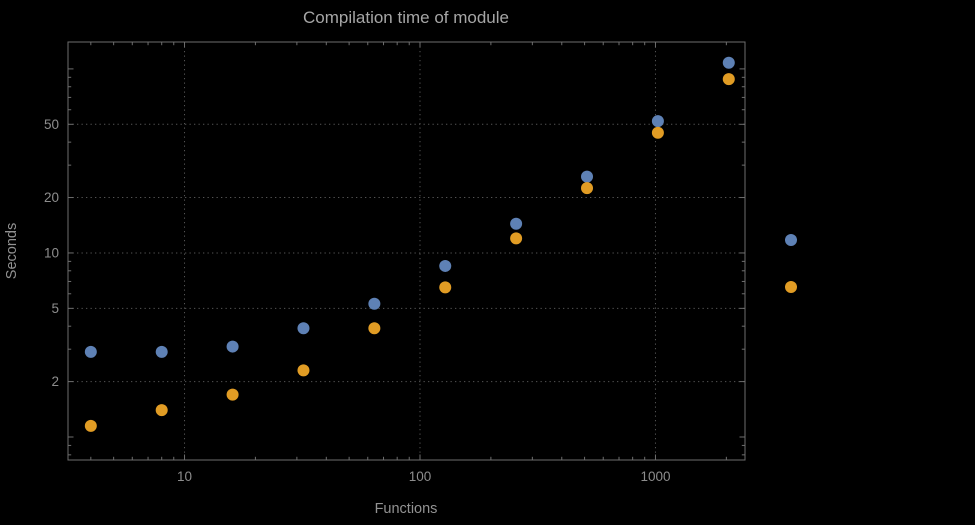 This screenshot has width=975, height=525. I want to click on x-axis-label: Functions, so click(406, 509).